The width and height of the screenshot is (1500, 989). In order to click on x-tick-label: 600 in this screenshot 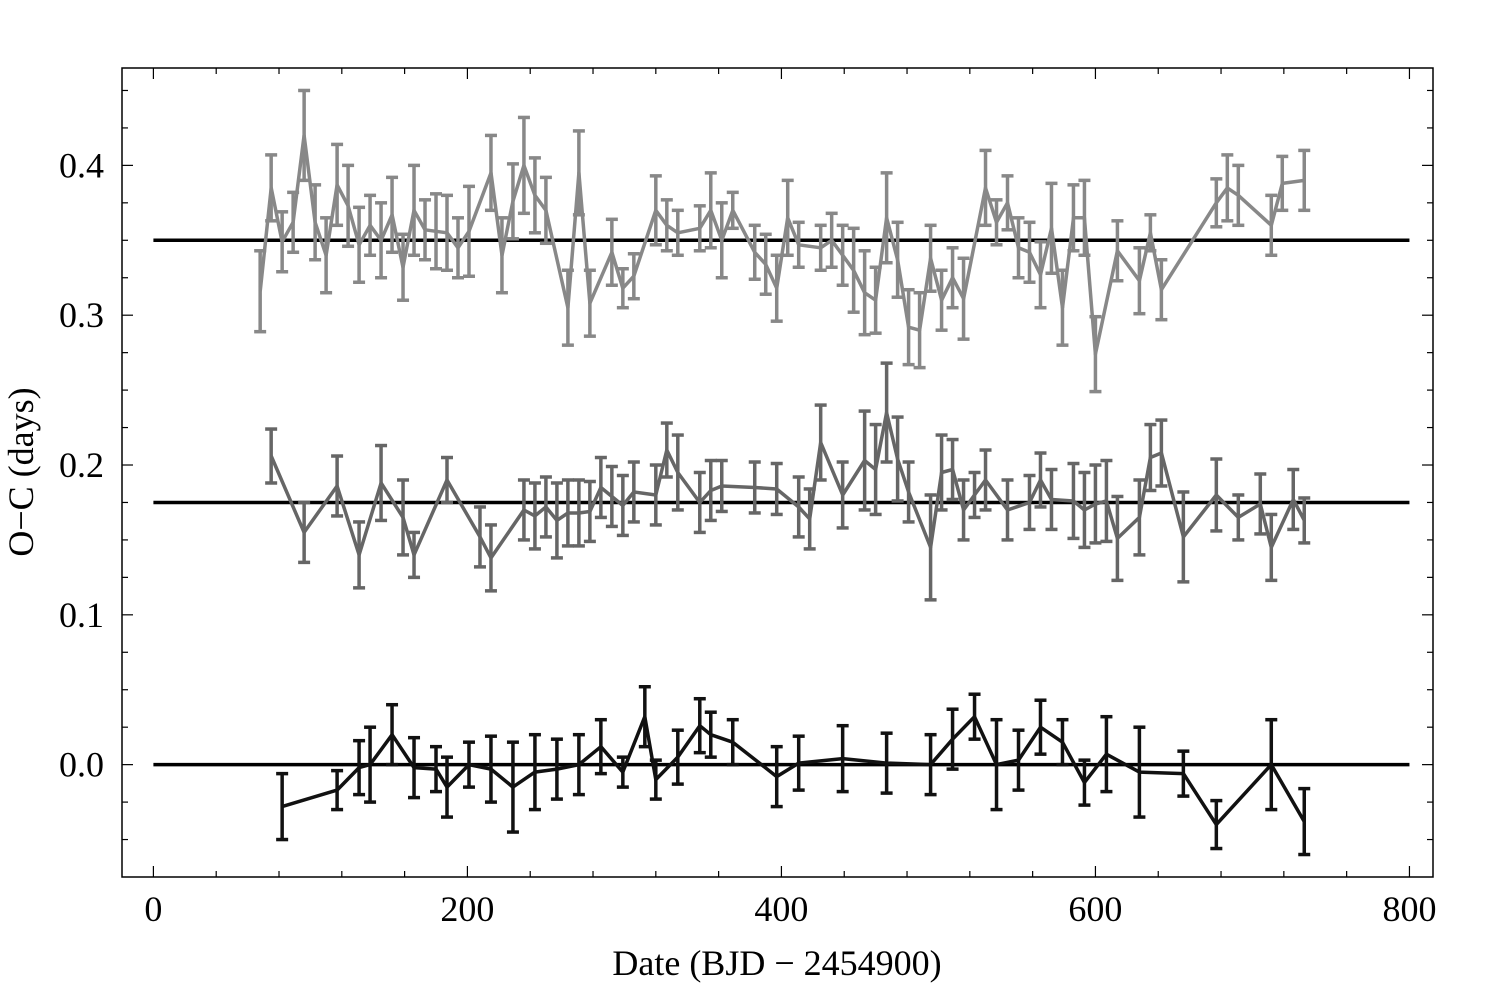, I will do `click(1095, 909)`.